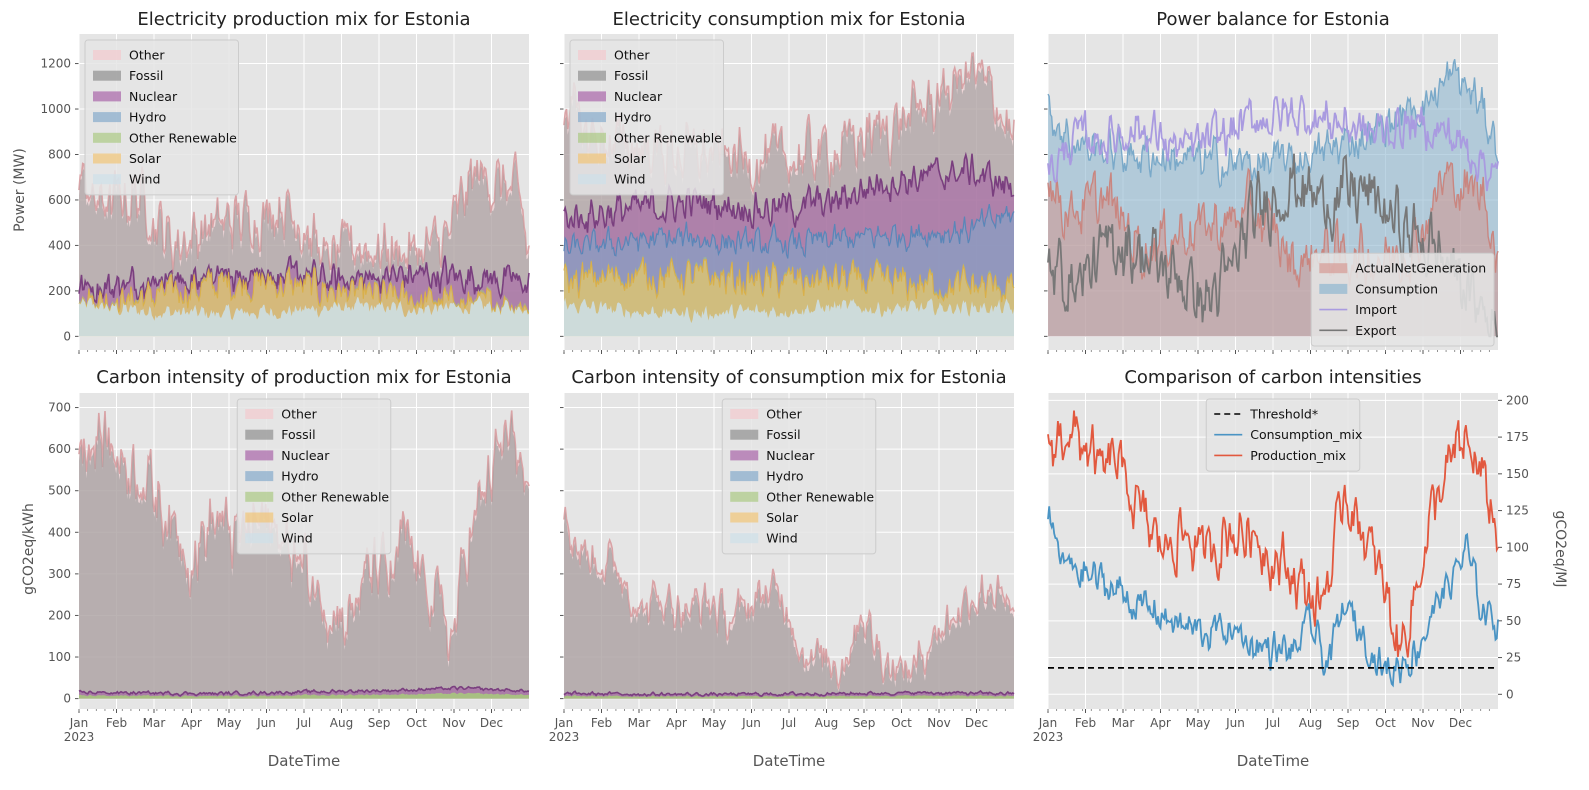  Describe the element at coordinates (59, 408) in the screenshot. I see `y-tick-label: 700` at that location.